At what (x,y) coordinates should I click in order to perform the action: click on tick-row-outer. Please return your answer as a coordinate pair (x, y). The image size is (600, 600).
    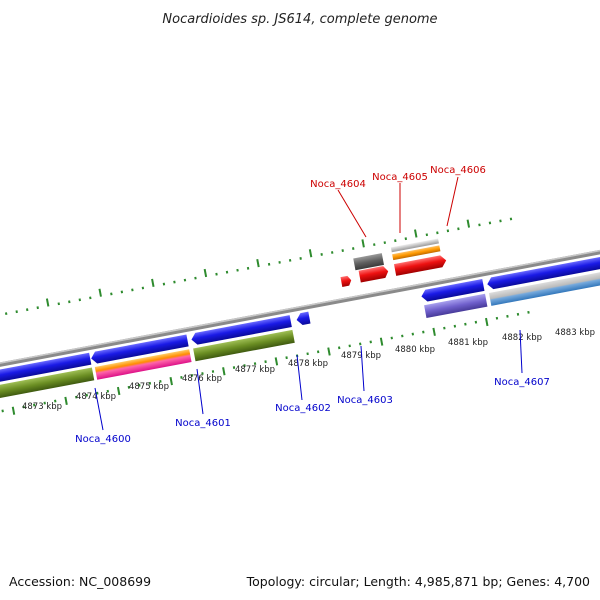
    Looking at the image, I should click on (258, 266).